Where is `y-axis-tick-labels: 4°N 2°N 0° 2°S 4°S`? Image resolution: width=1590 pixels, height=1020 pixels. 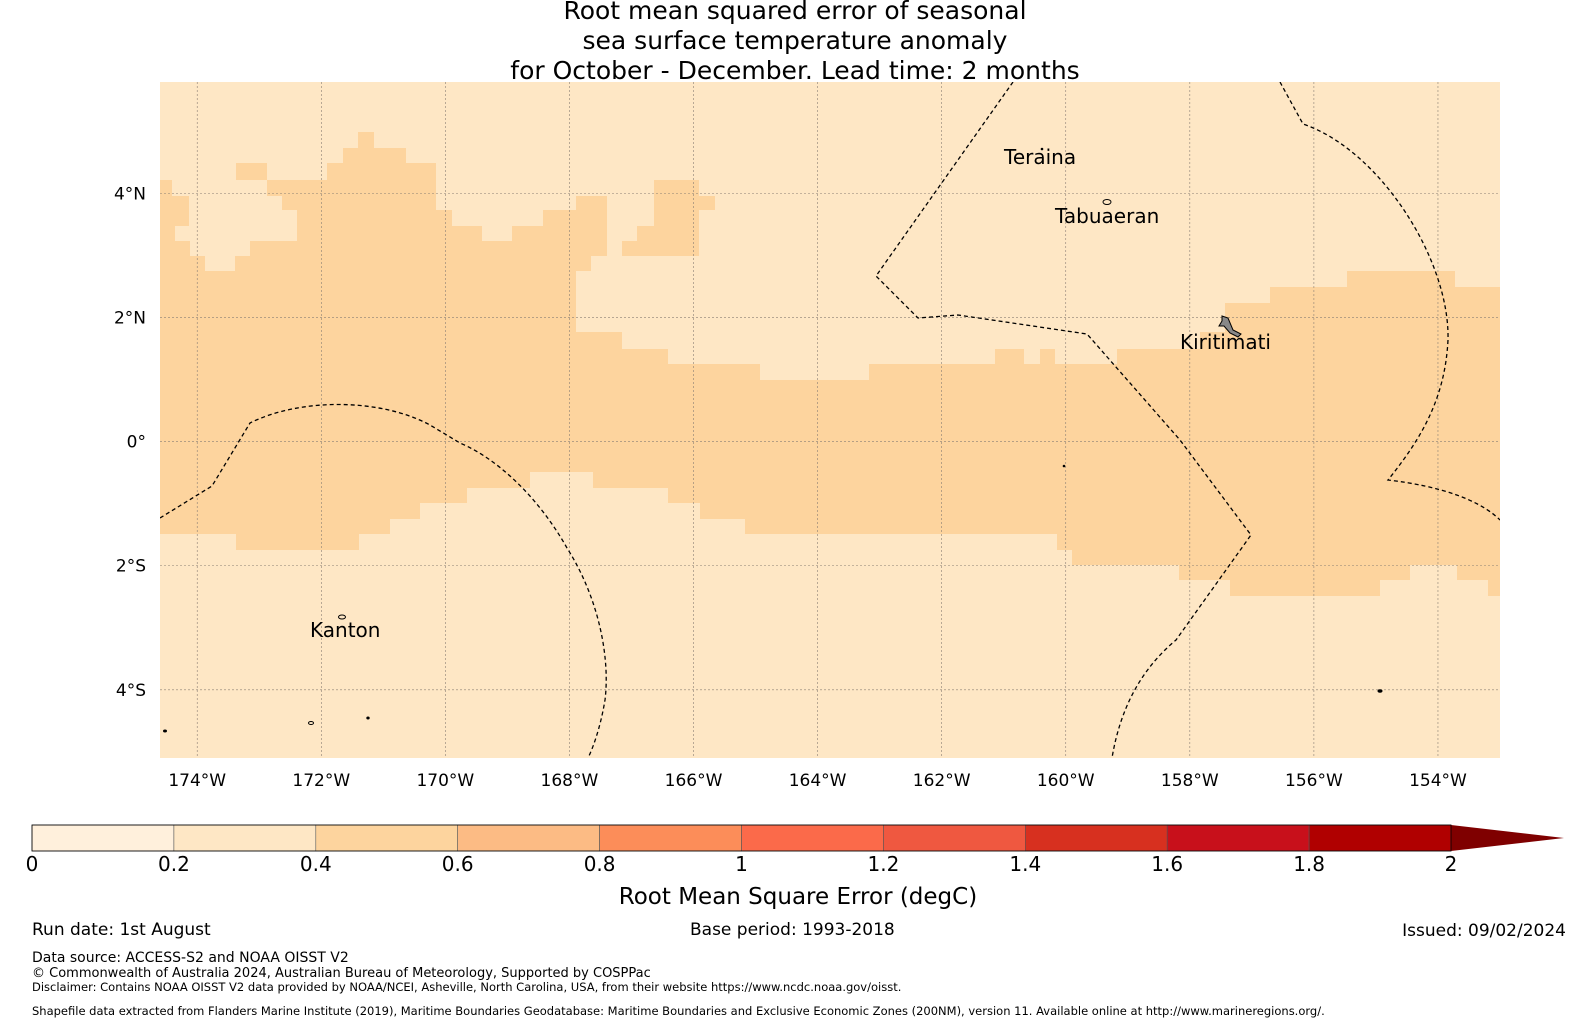 y-axis-tick-labels: 4°N 2°N 0° 2°S 4°S is located at coordinates (130, 443).